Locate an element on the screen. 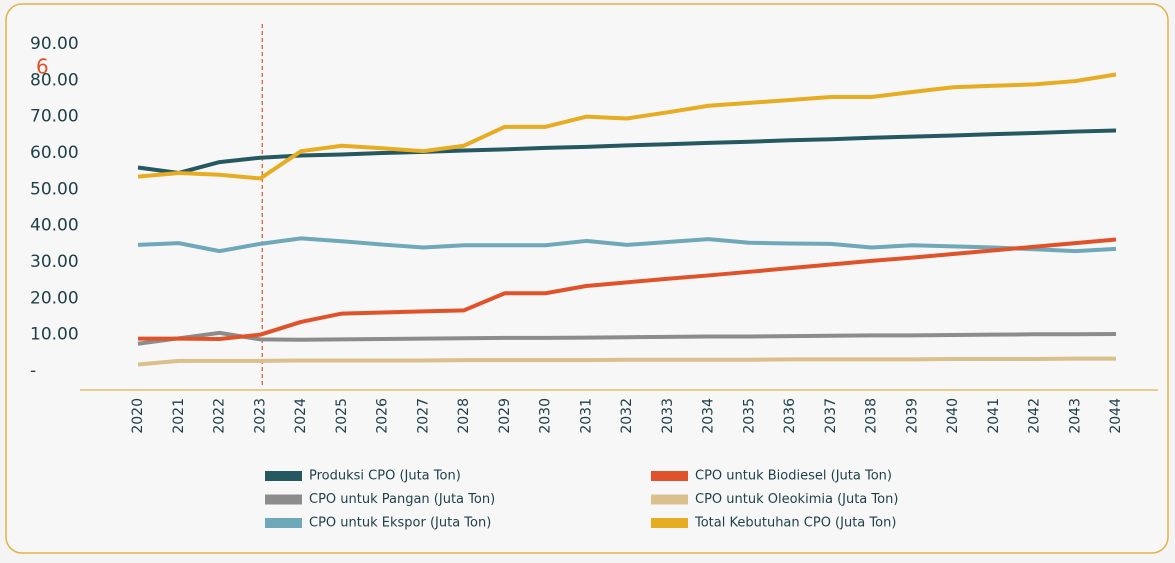 This screenshot has height=563, width=1175. x-tick-label: 2033 is located at coordinates (668, 416).